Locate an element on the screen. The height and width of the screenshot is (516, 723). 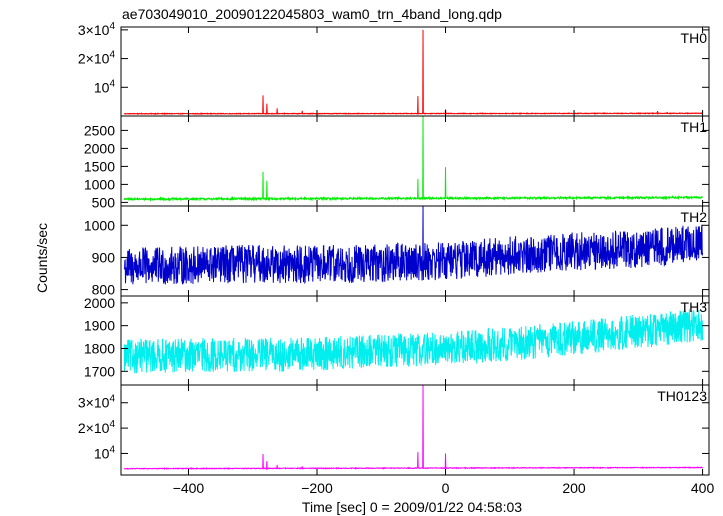
series-line-th1 is located at coordinates (413, 158).